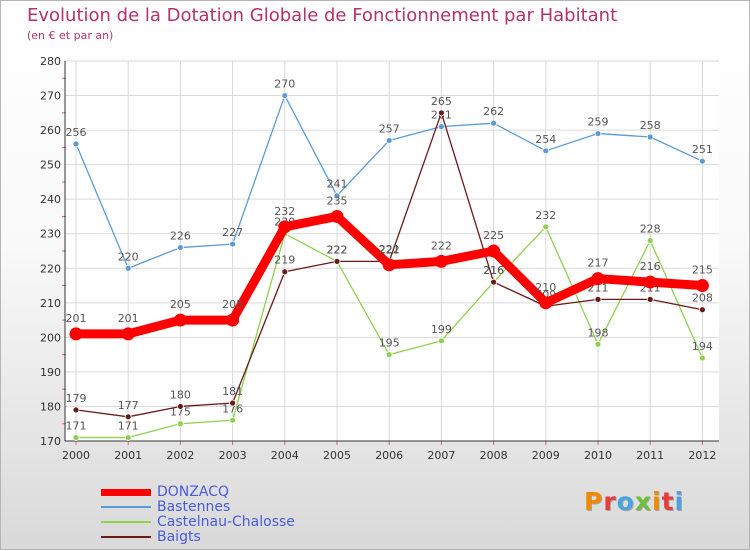  What do you see at coordinates (128, 318) in the screenshot?
I see `data-label: 201` at bounding box center [128, 318].